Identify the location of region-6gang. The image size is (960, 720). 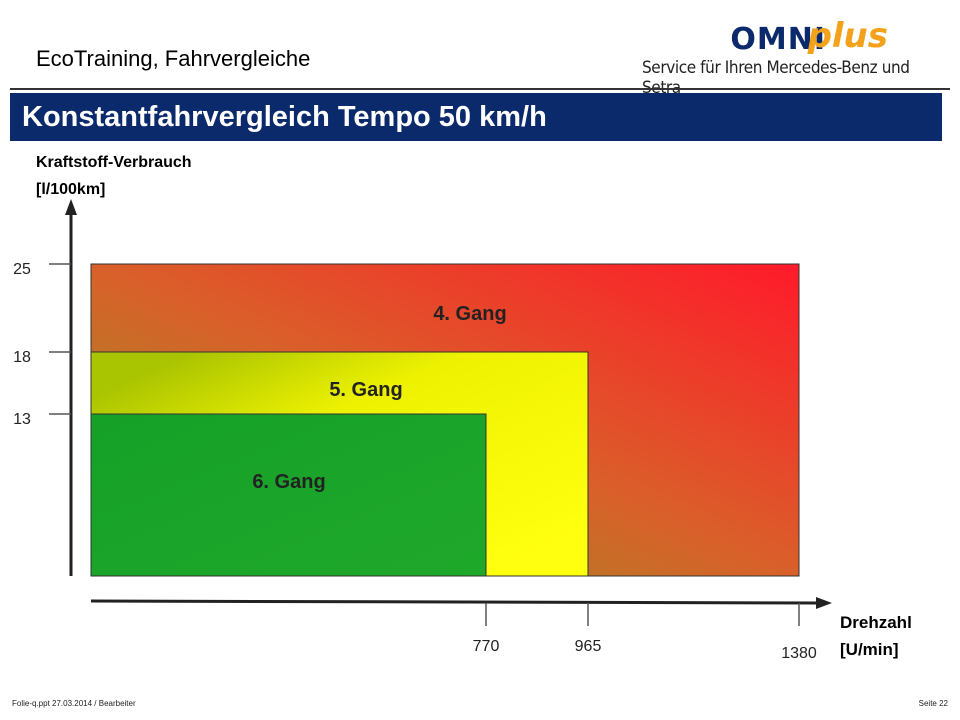
(288, 495).